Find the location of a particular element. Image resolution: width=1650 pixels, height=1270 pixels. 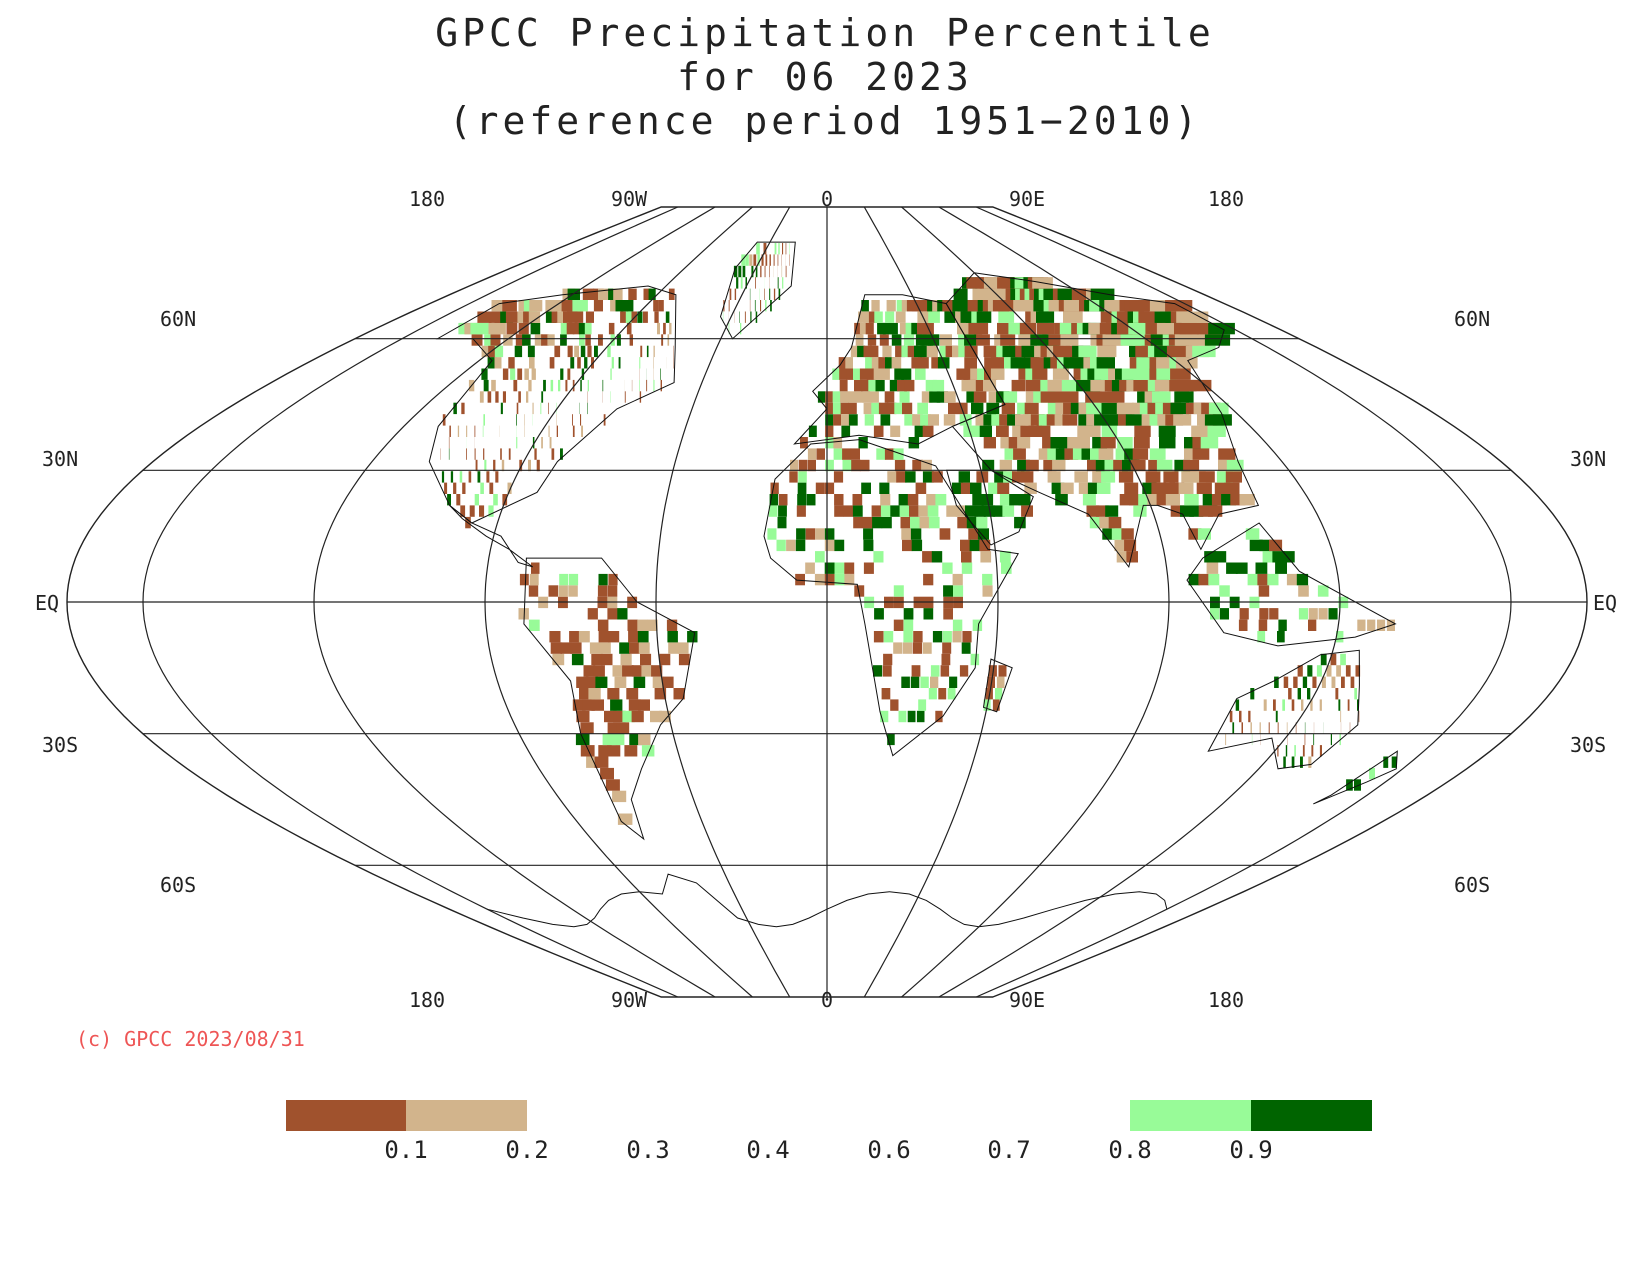

lon-label-90w-bottom: 90W is located at coordinates (629, 1000).